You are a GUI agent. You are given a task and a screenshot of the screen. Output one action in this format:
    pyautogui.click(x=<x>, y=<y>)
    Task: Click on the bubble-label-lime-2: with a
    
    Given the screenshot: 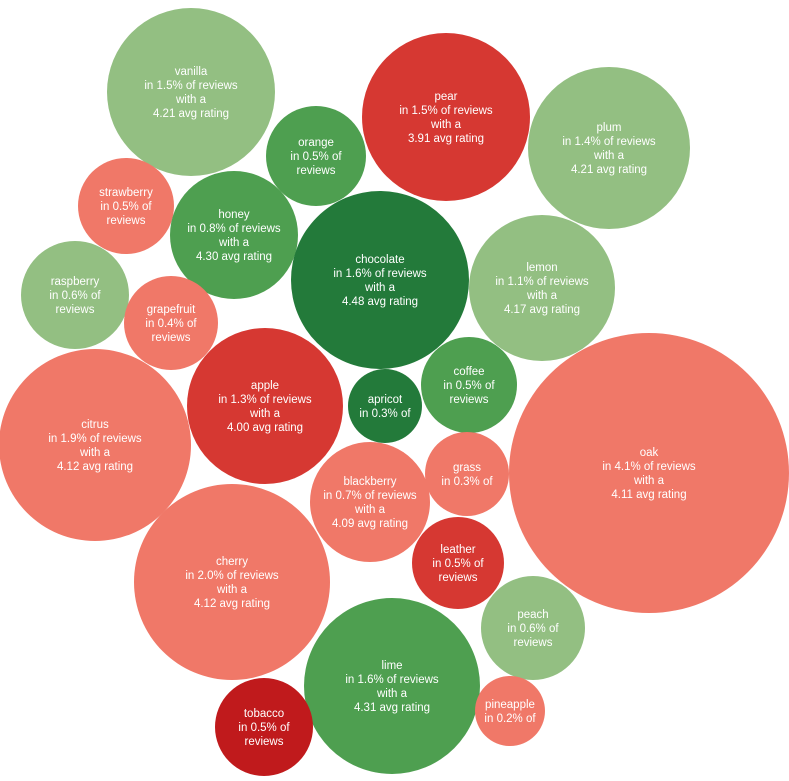 What is the action you would take?
    pyautogui.click(x=392, y=694)
    